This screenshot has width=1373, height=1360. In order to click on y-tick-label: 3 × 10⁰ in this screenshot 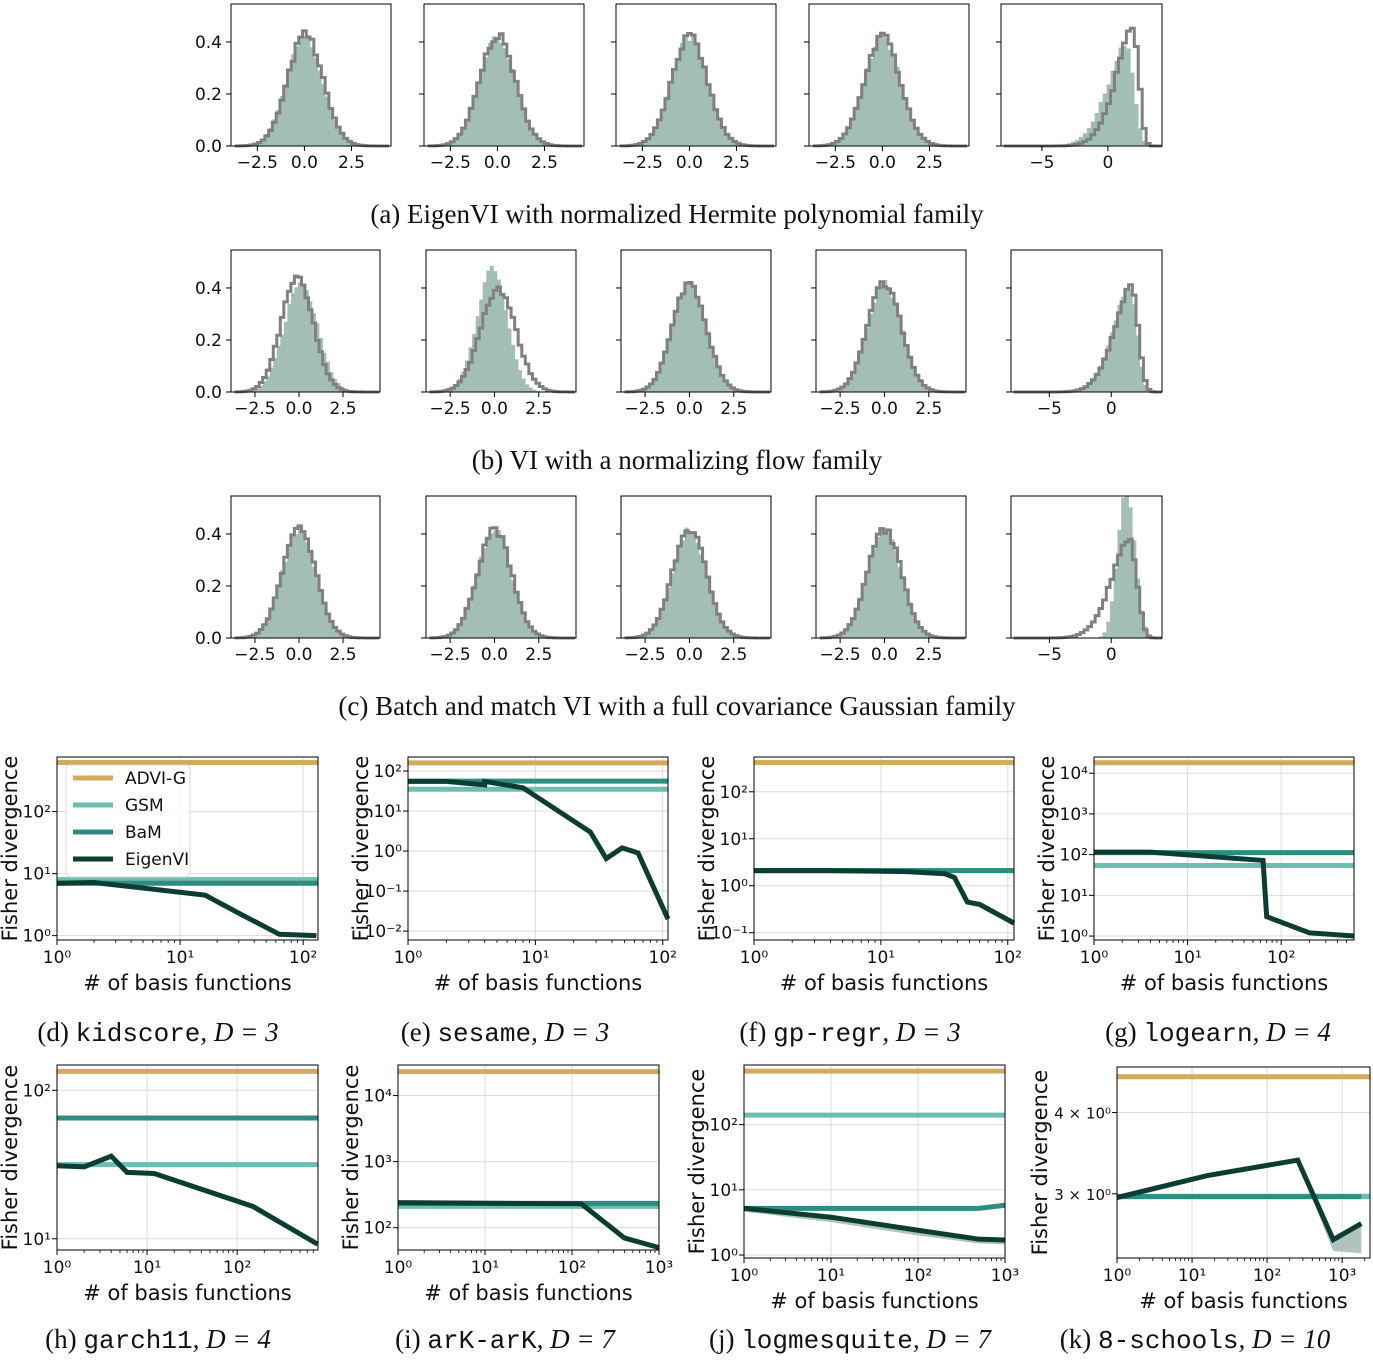, I will do `click(1082, 1195)`.